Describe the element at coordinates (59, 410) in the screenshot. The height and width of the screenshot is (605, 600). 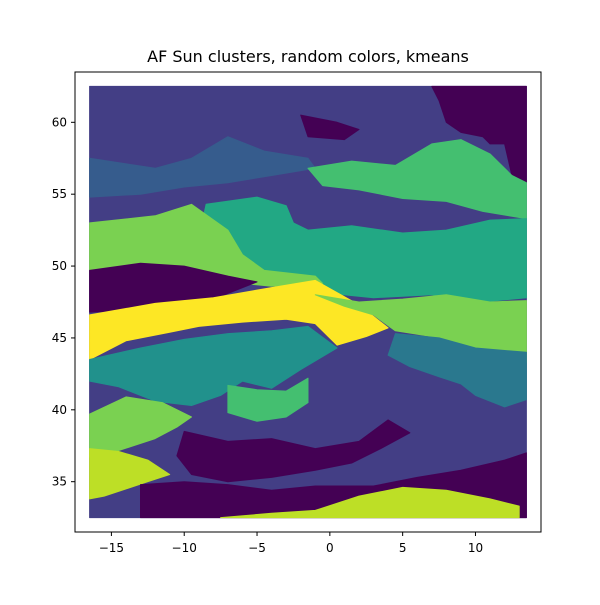
I see `y-tick-label: 40` at that location.